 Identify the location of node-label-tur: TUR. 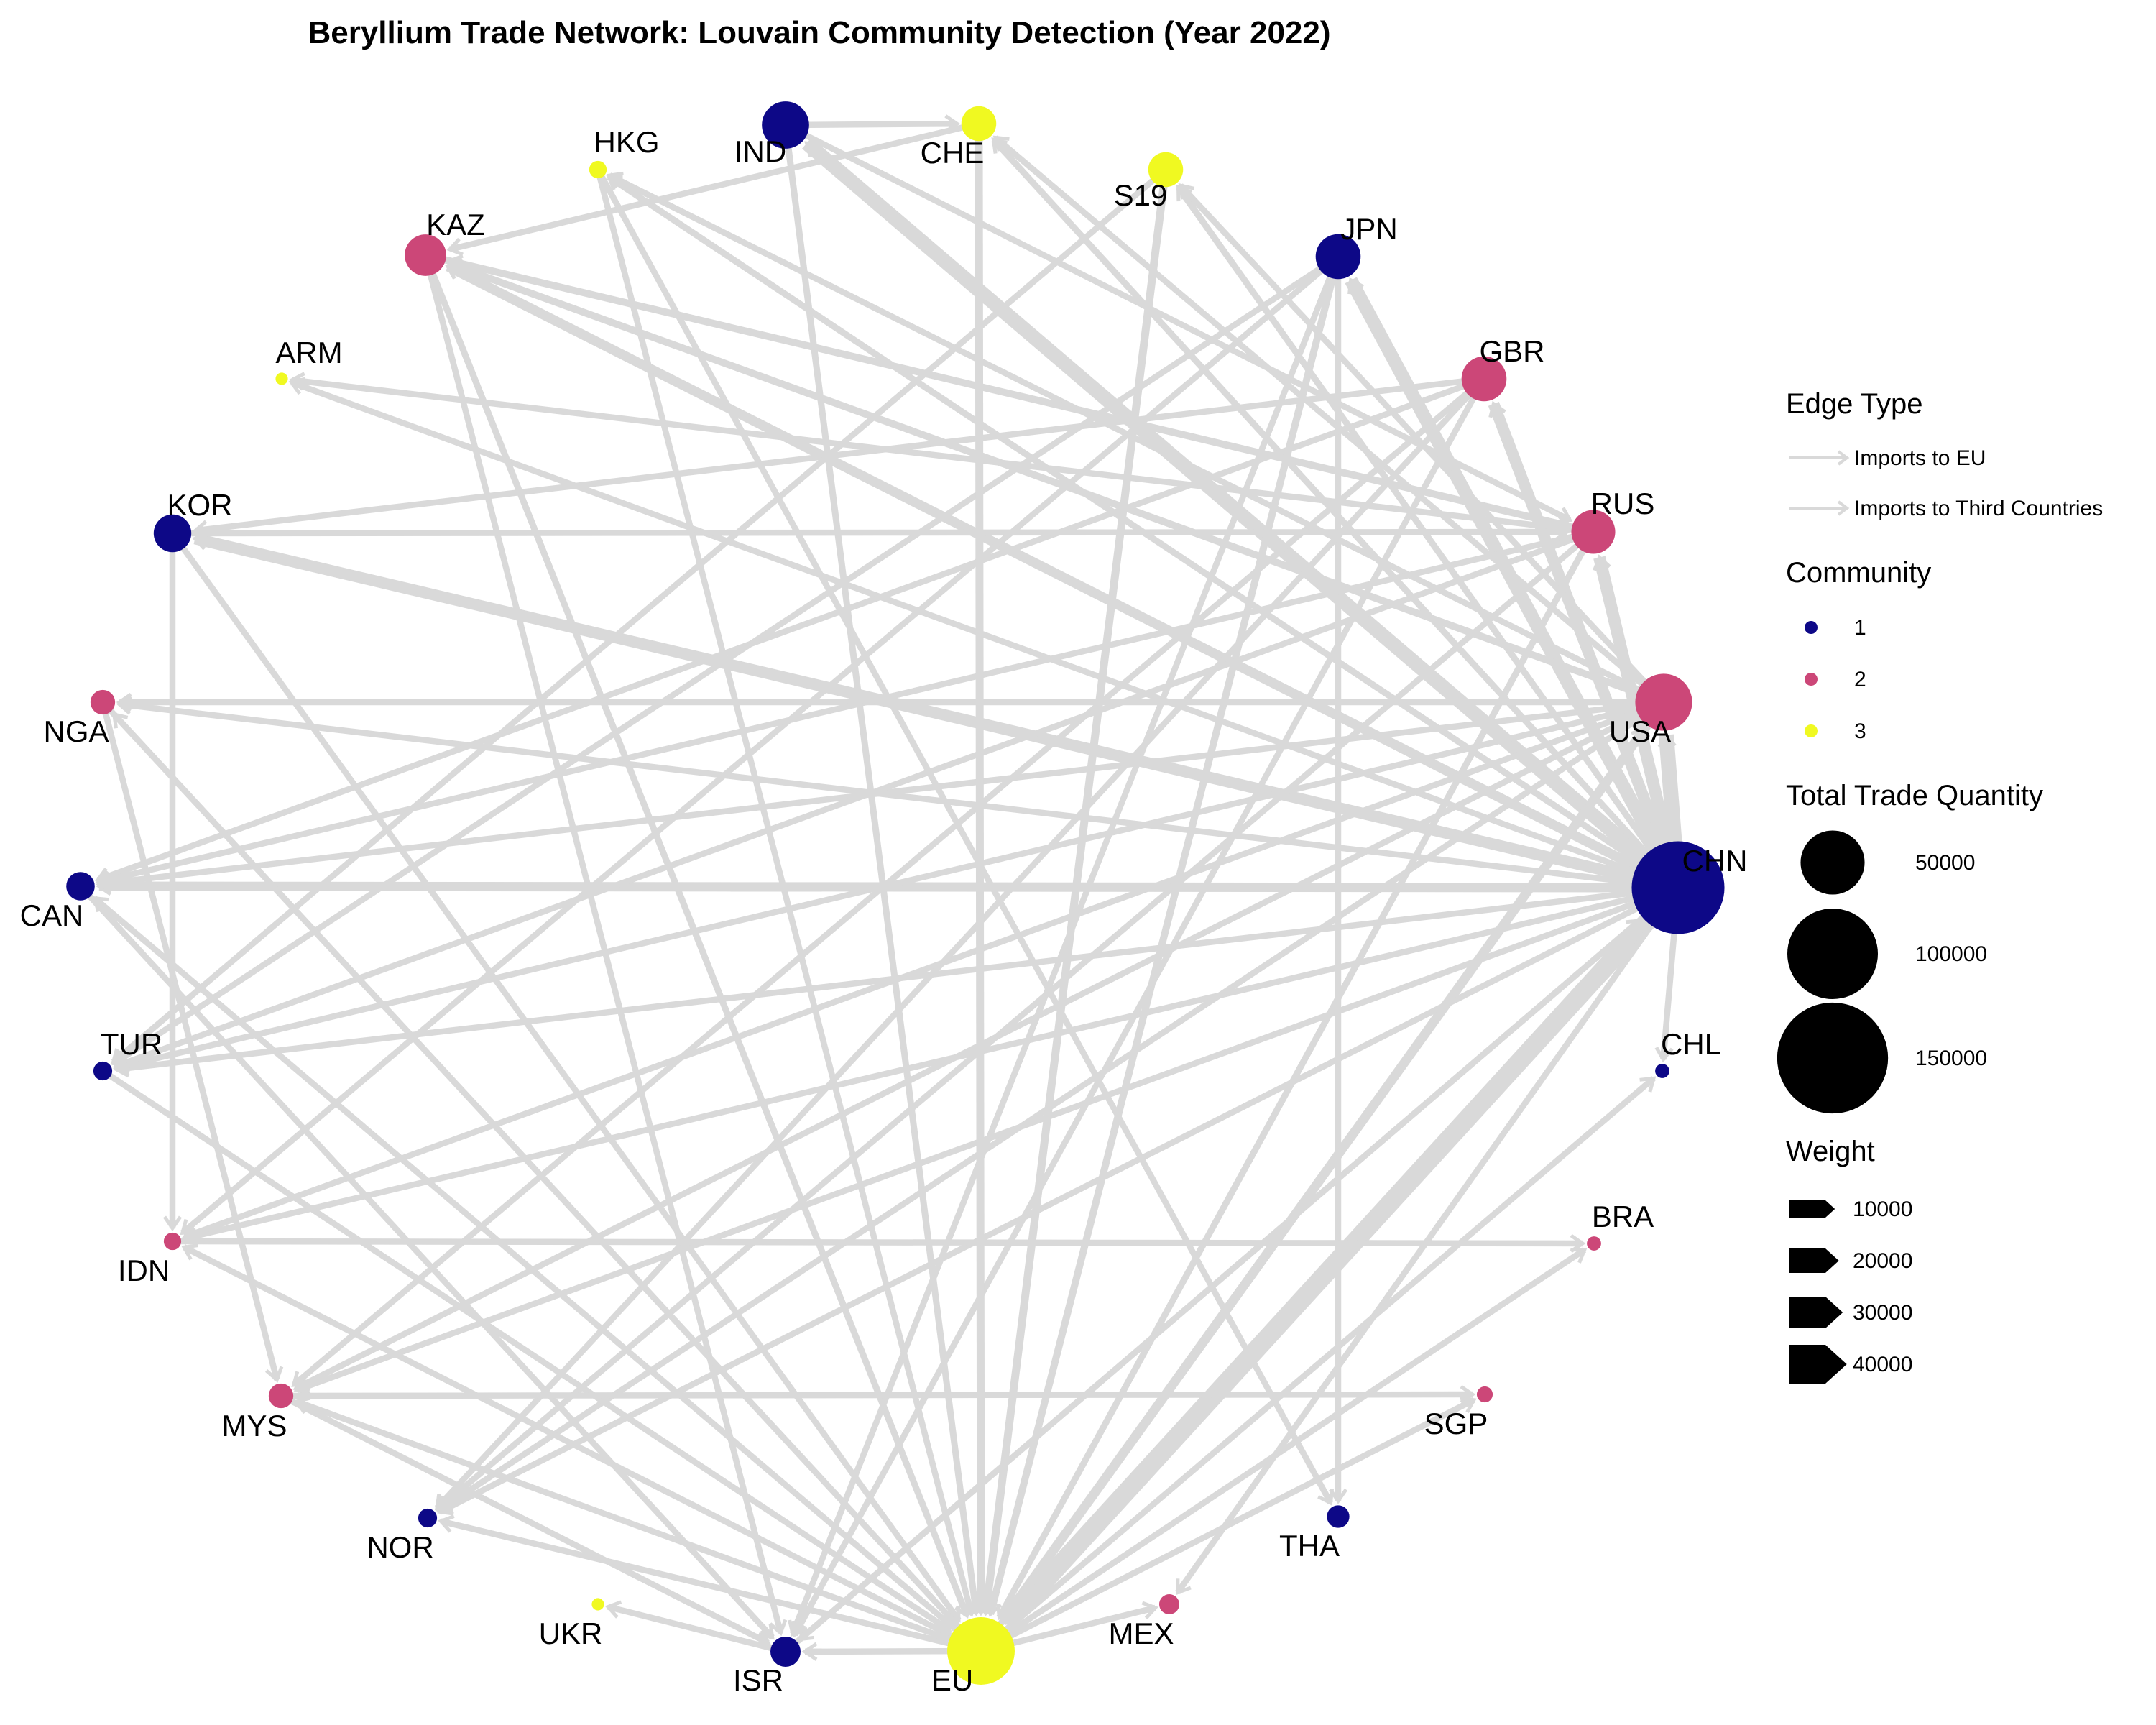
(131, 1044).